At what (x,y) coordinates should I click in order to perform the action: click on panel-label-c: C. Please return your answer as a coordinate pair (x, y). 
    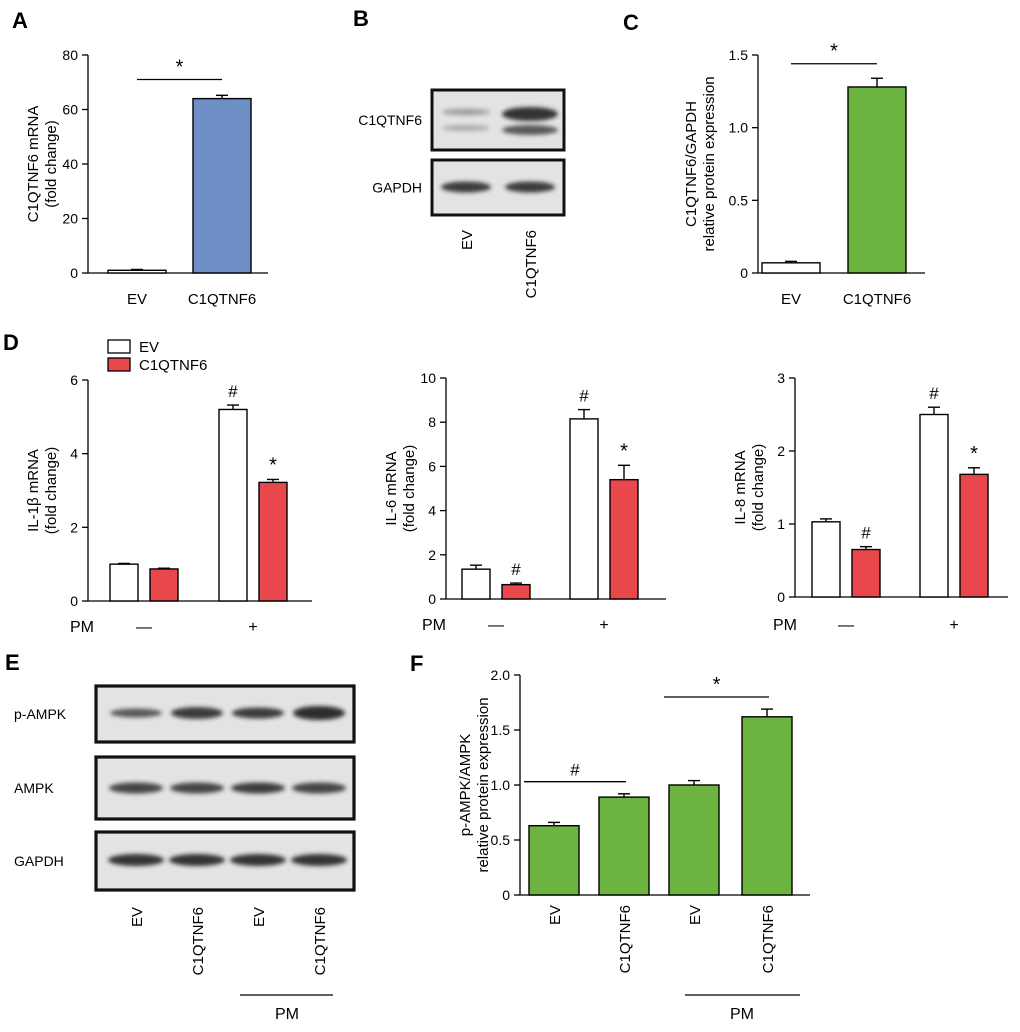
    Looking at the image, I should click on (631, 22).